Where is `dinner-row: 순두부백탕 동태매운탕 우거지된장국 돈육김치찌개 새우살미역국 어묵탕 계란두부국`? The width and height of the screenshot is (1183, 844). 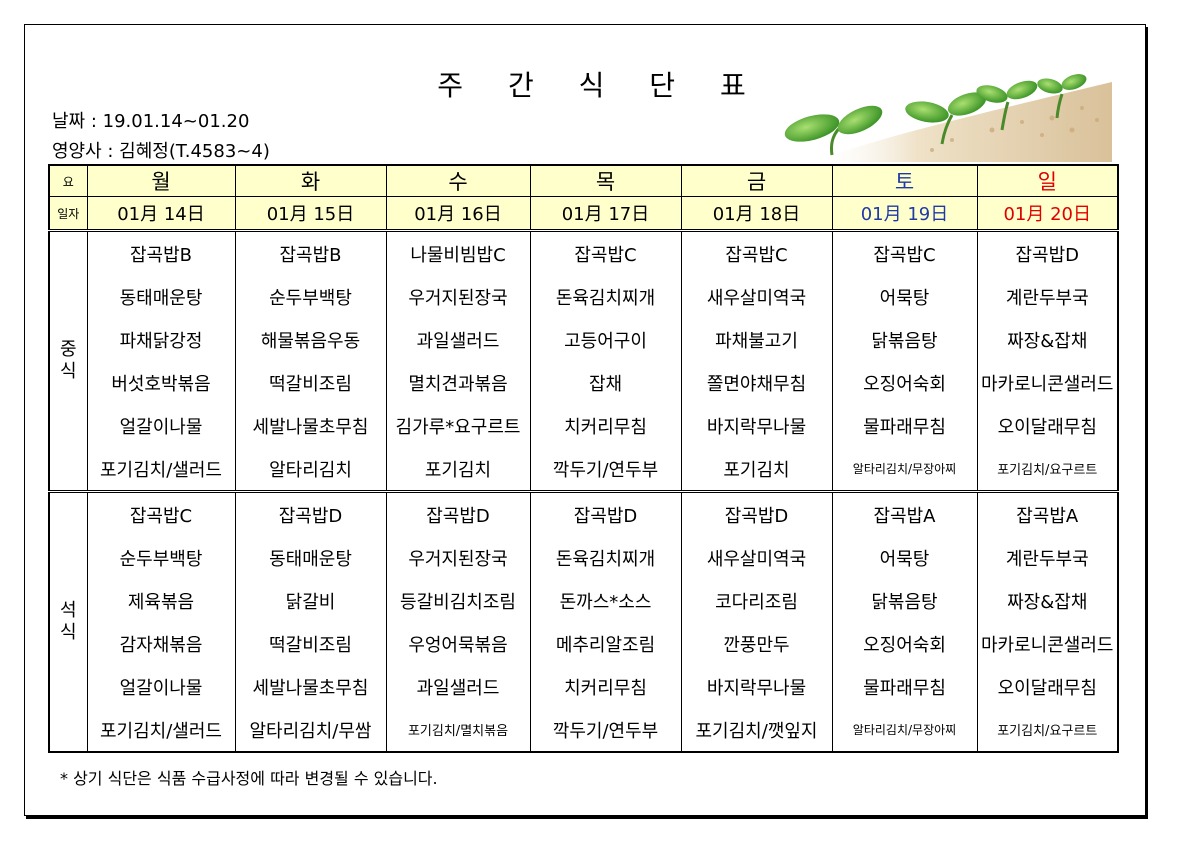
dinner-row: 순두부백탕 동태매운탕 우거지된장국 돈육김치찌개 새우살미역국 어묵탕 계란두부국 is located at coordinates (584, 557).